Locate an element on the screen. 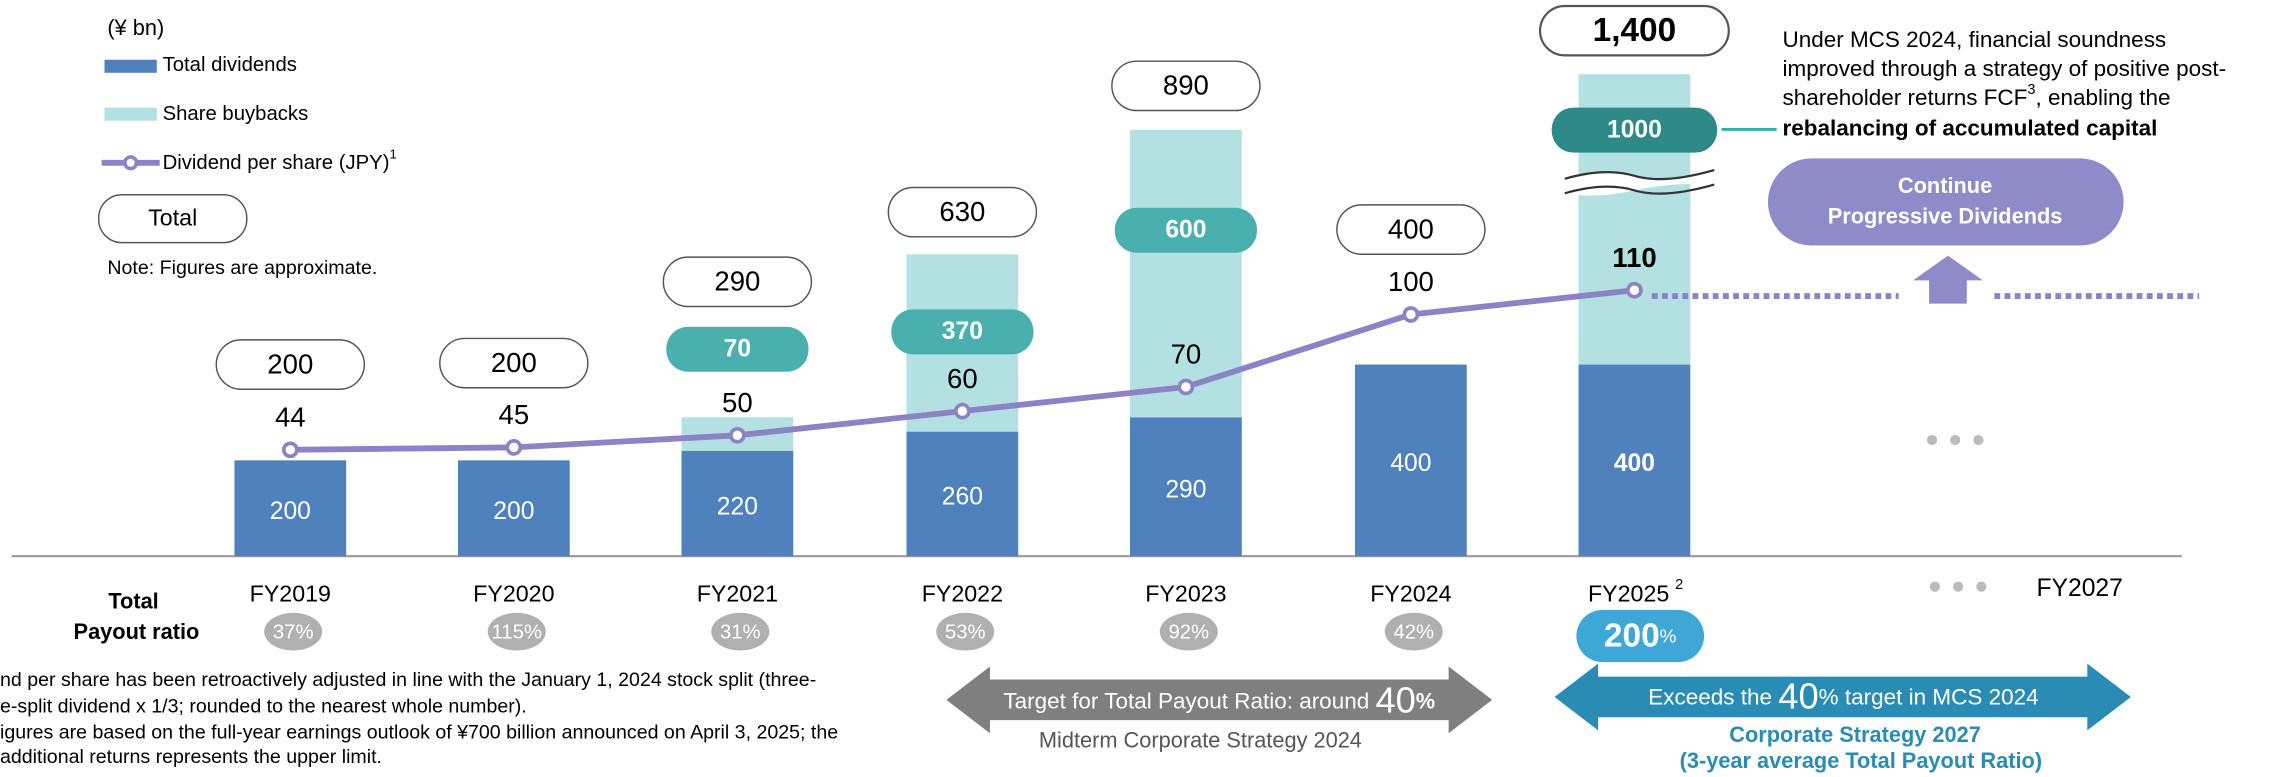 This screenshot has height=777, width=2276. legend-total-box is located at coordinates (172, 218).